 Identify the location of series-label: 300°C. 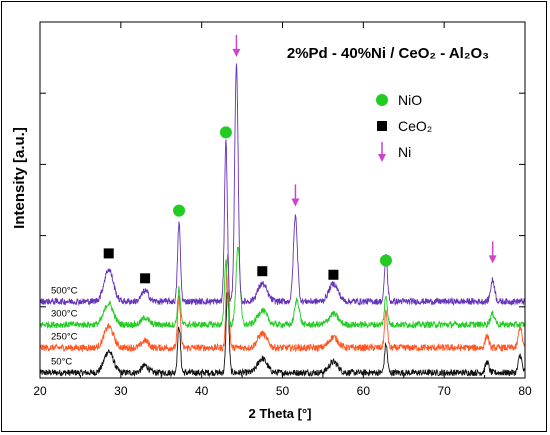
(64, 314).